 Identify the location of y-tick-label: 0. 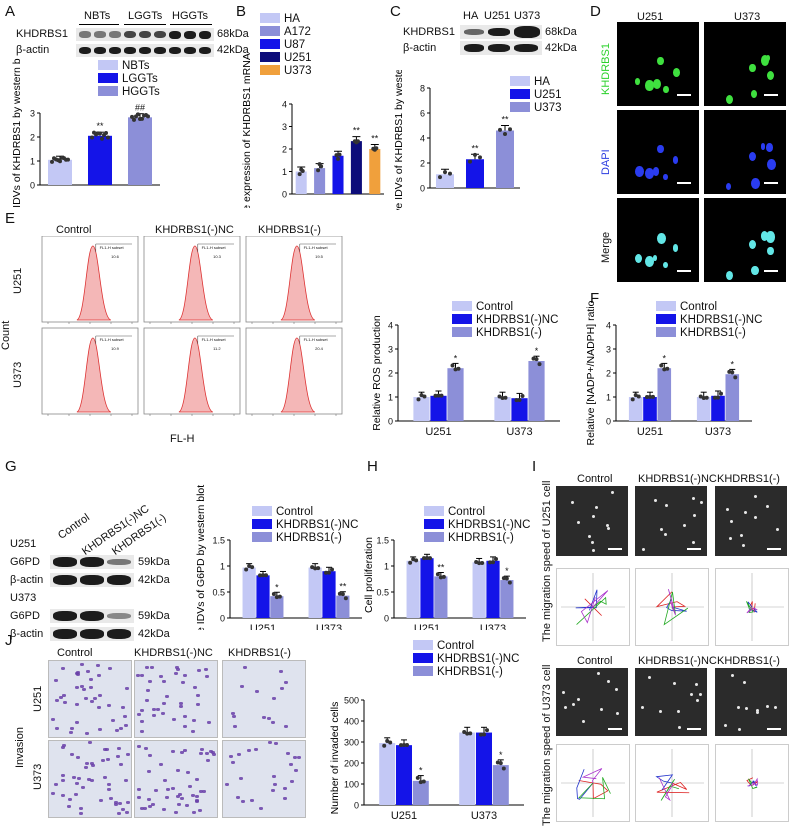
(356, 806).